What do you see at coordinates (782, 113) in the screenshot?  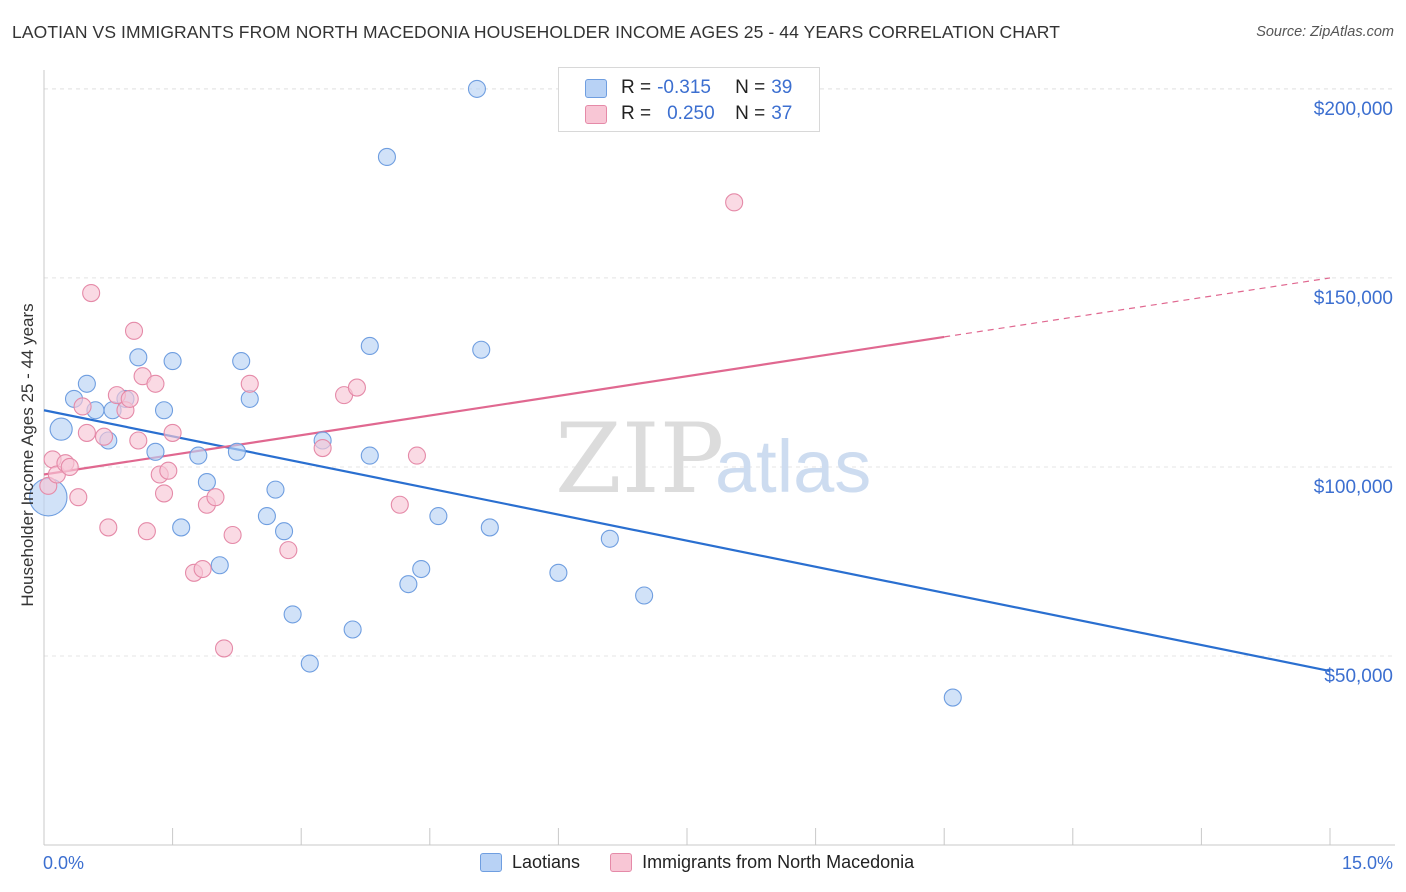 I see `n-value: 37` at bounding box center [782, 113].